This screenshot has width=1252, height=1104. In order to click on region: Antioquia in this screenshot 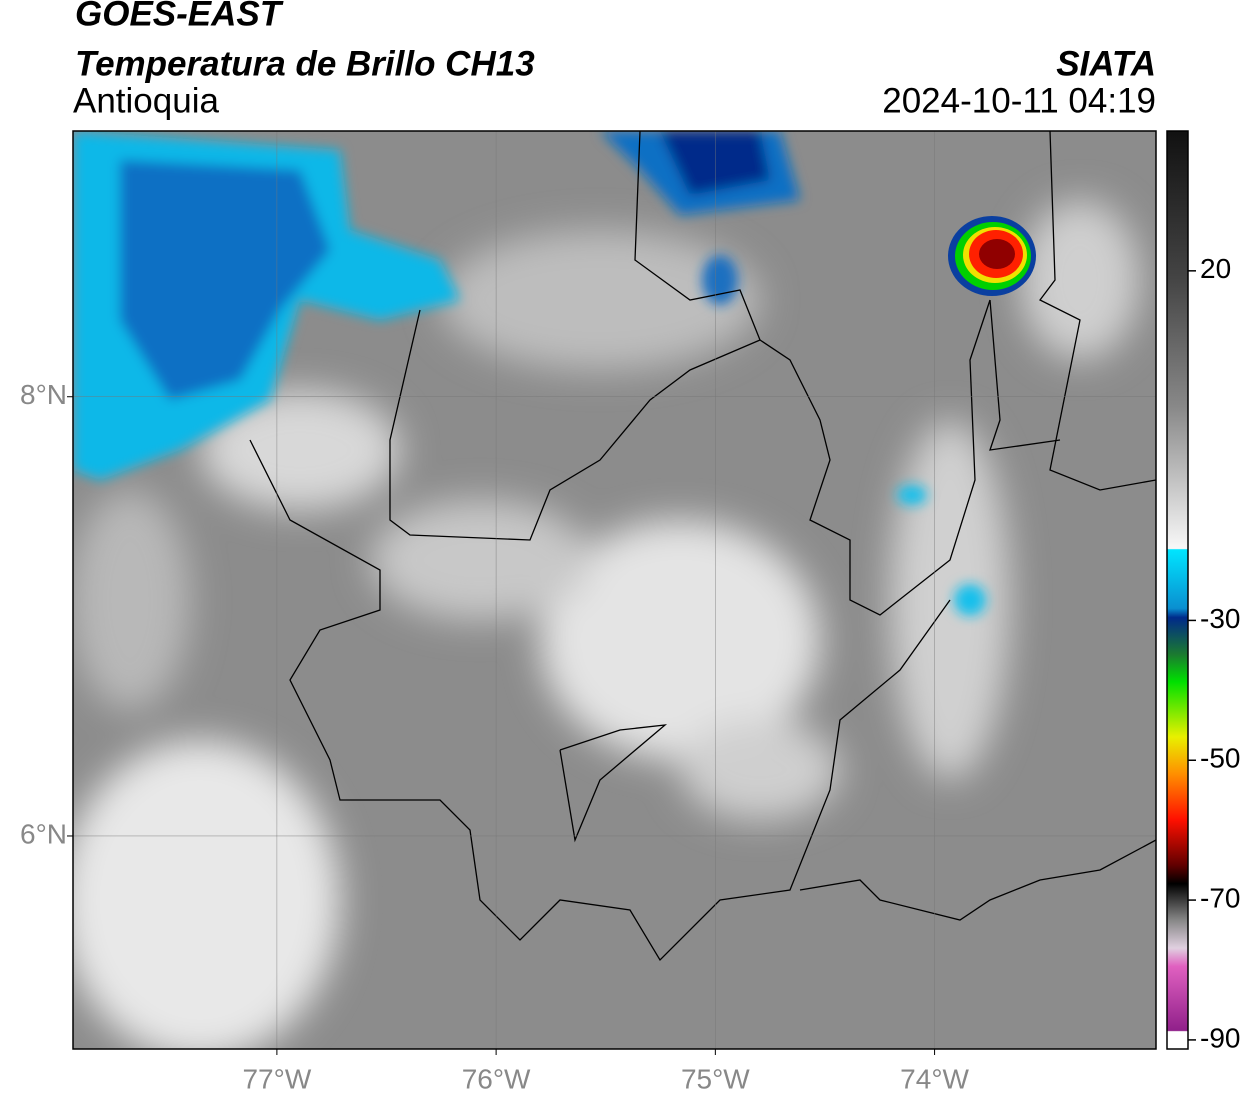, I will do `click(146, 100)`.